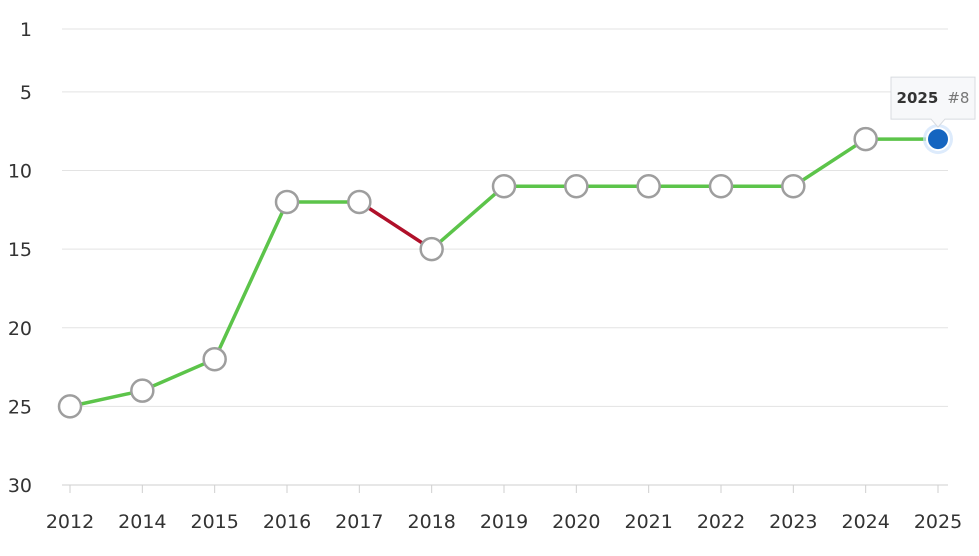  Describe the element at coordinates (793, 522) in the screenshot. I see `x-tick-label: 2023` at that location.